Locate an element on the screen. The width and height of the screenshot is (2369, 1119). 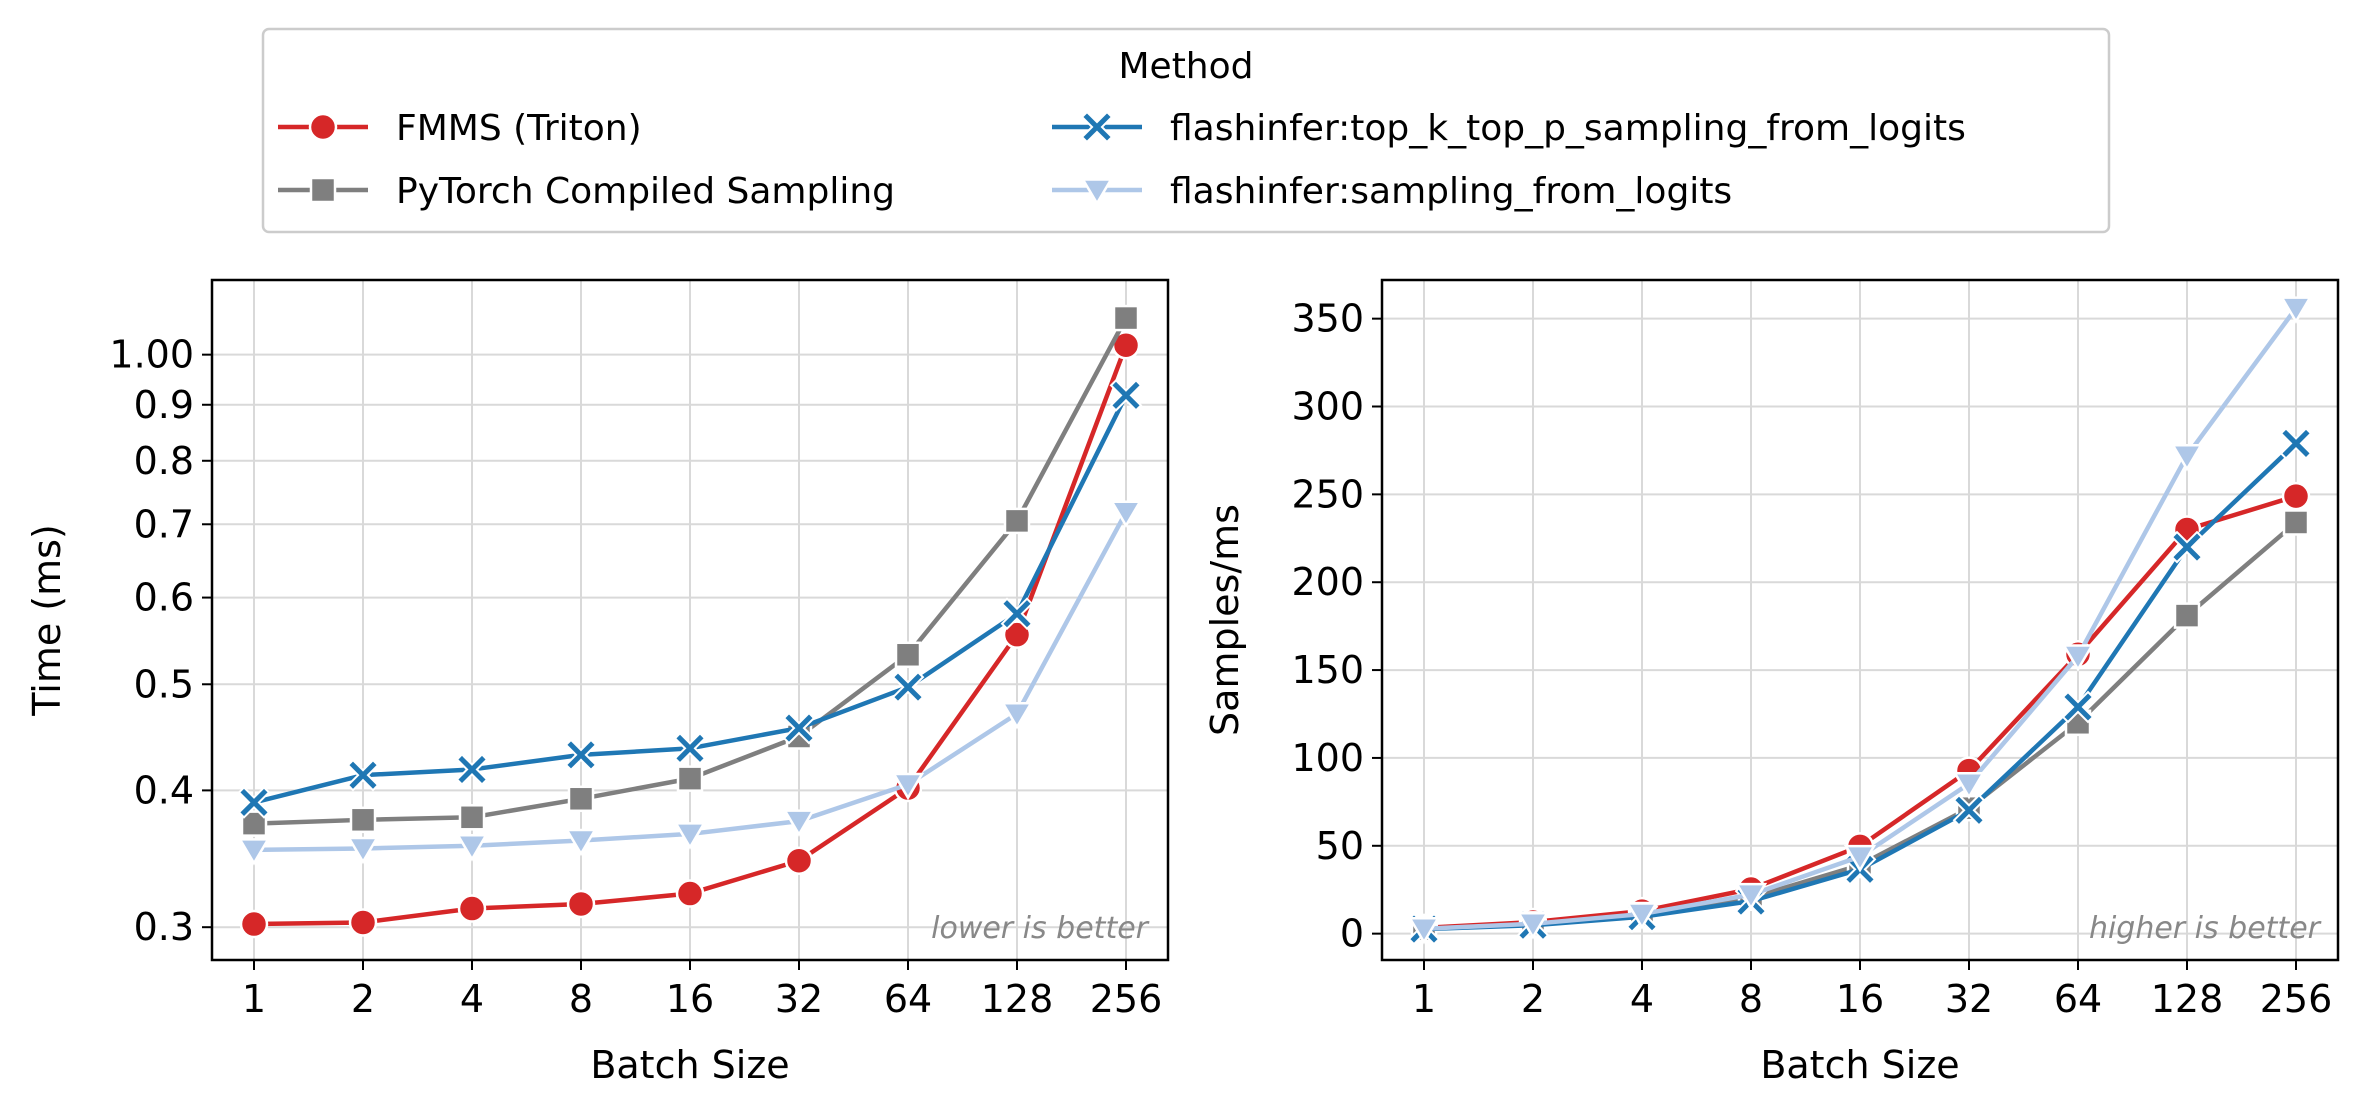
legend-label-fmms: FMMS (Triton) is located at coordinates (519, 128).